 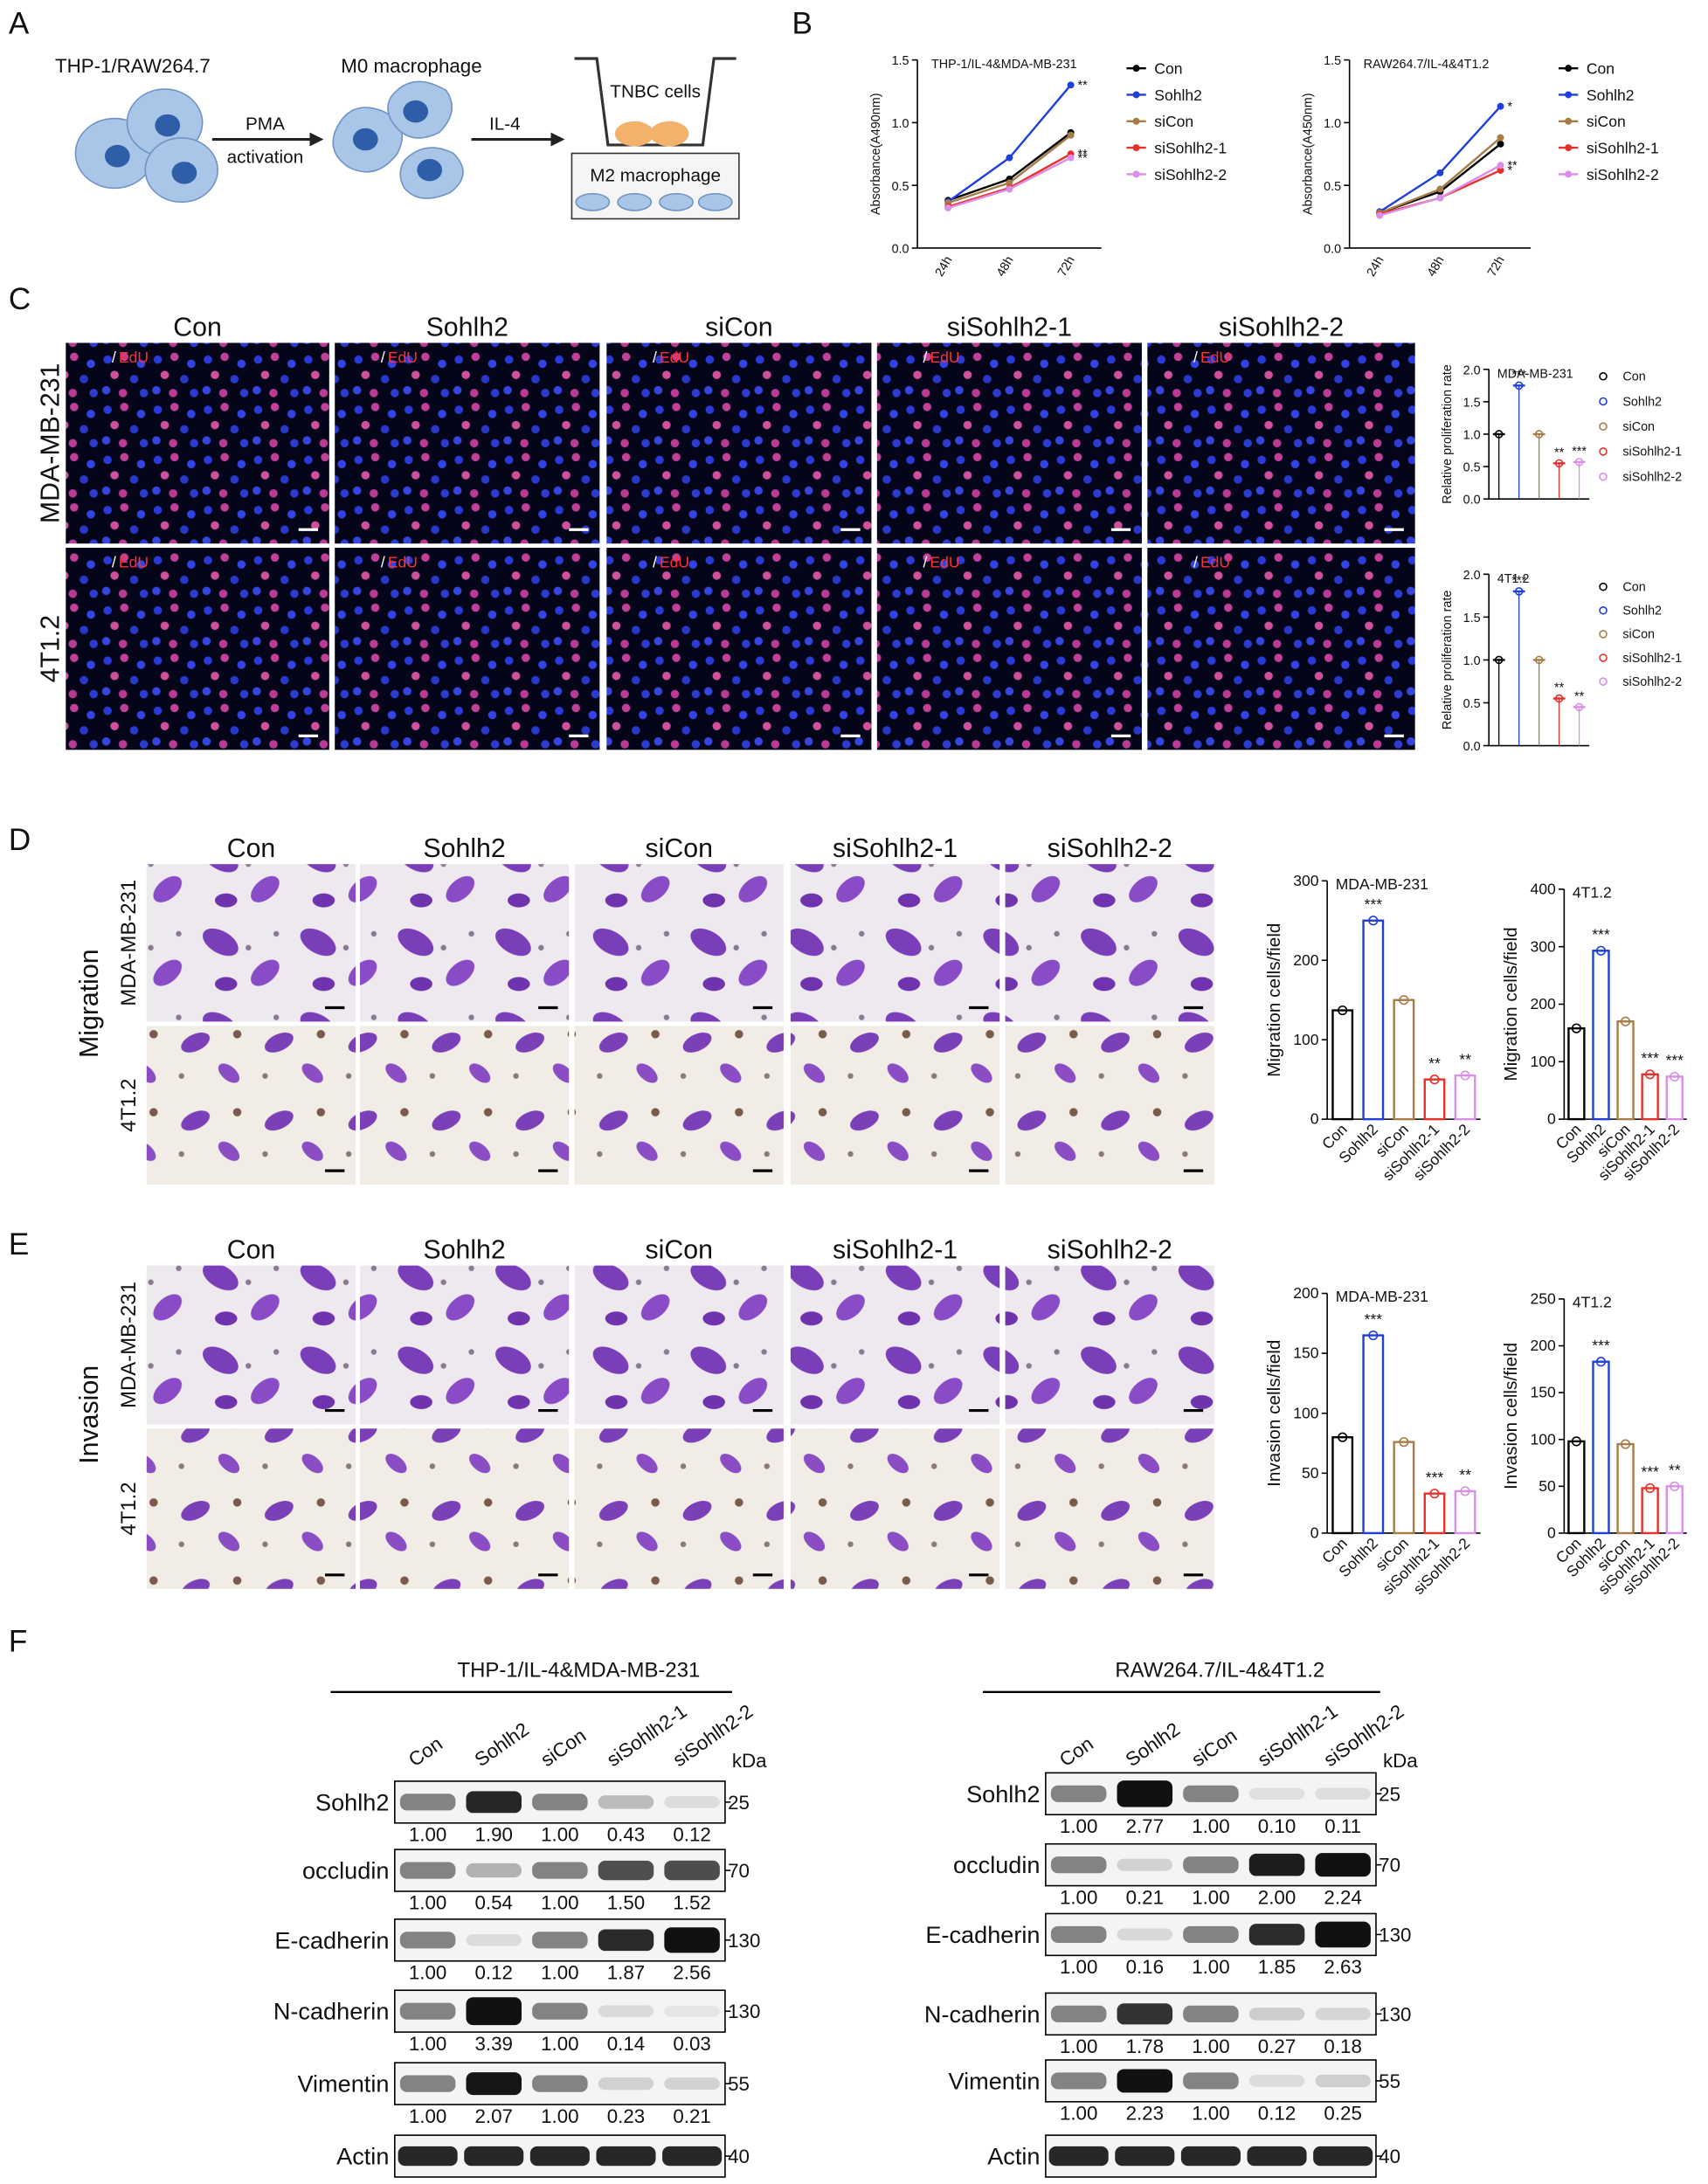 I want to click on legend-label: siSohlh2-1, so click(x=1191, y=147).